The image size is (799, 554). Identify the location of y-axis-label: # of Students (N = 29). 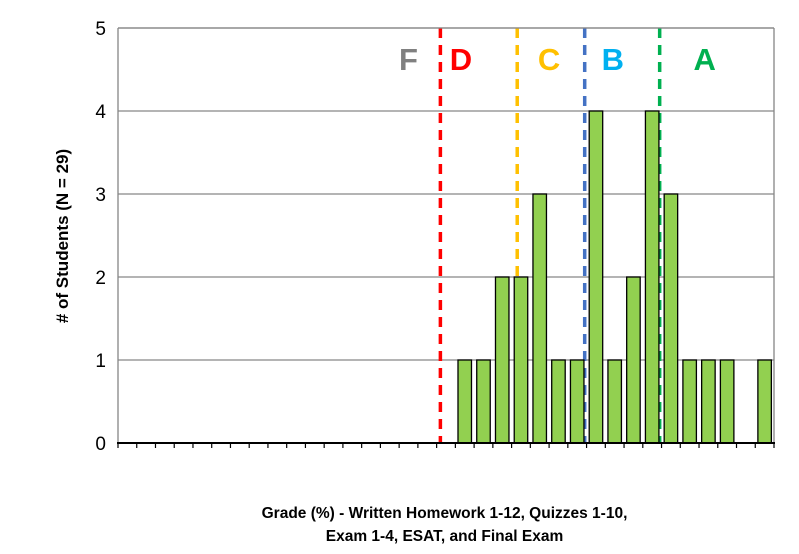
(62, 236).